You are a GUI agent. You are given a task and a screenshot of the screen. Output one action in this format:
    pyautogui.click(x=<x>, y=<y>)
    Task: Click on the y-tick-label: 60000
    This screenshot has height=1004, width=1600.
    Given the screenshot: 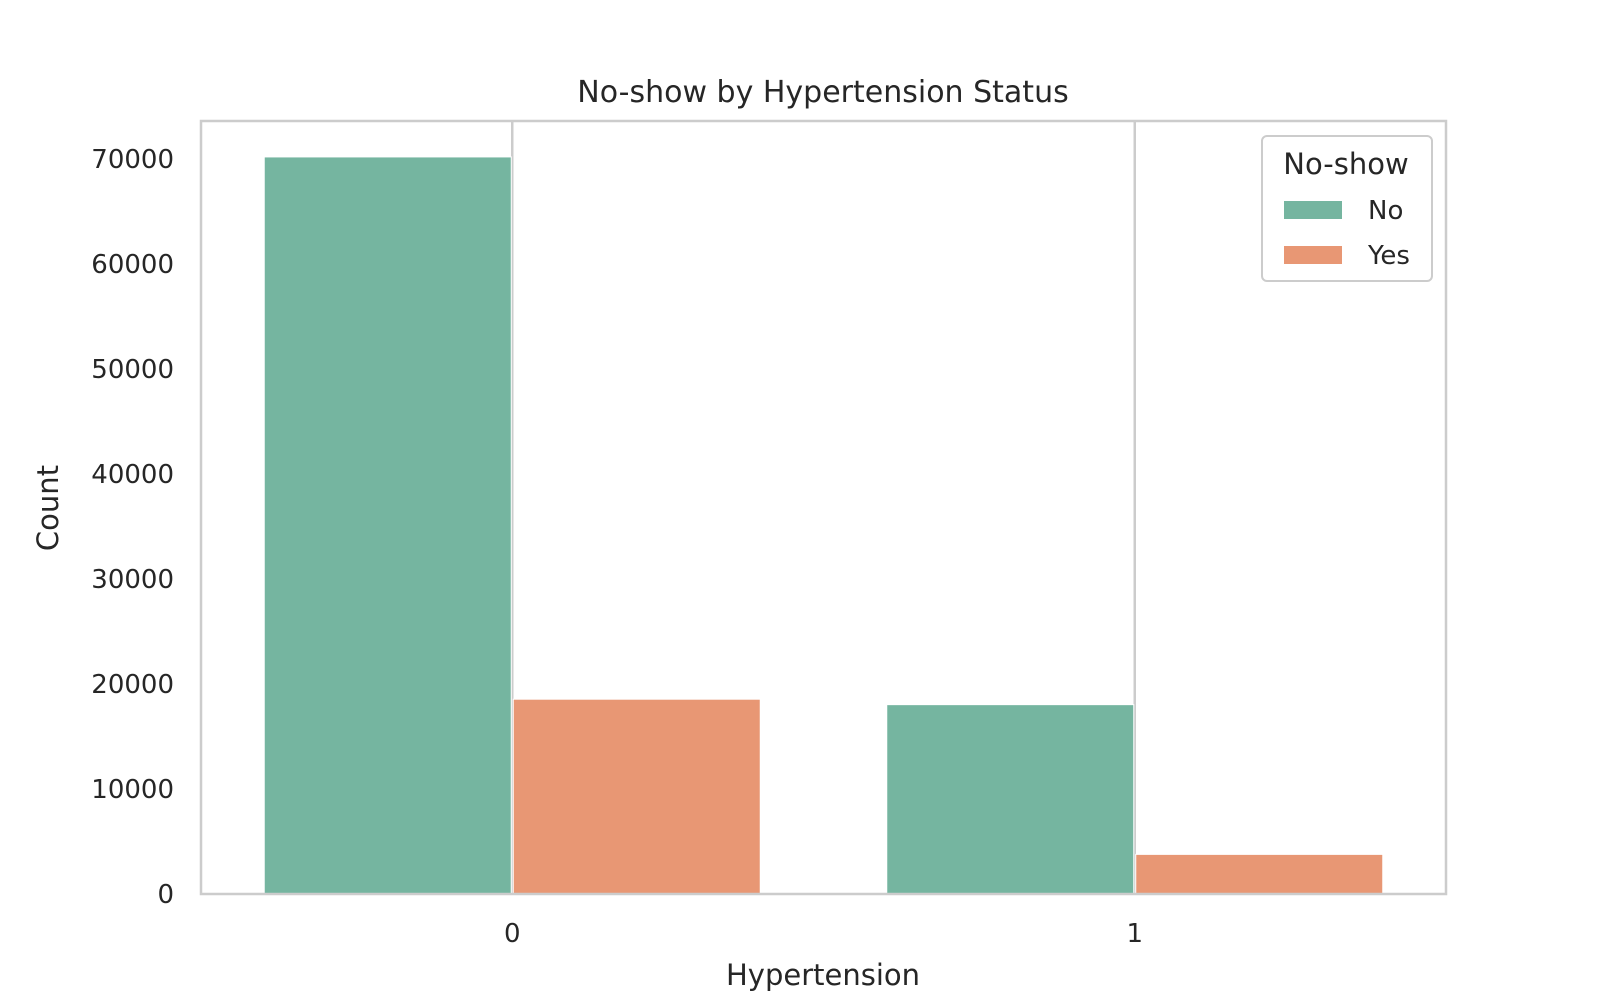 What is the action you would take?
    pyautogui.click(x=132, y=265)
    